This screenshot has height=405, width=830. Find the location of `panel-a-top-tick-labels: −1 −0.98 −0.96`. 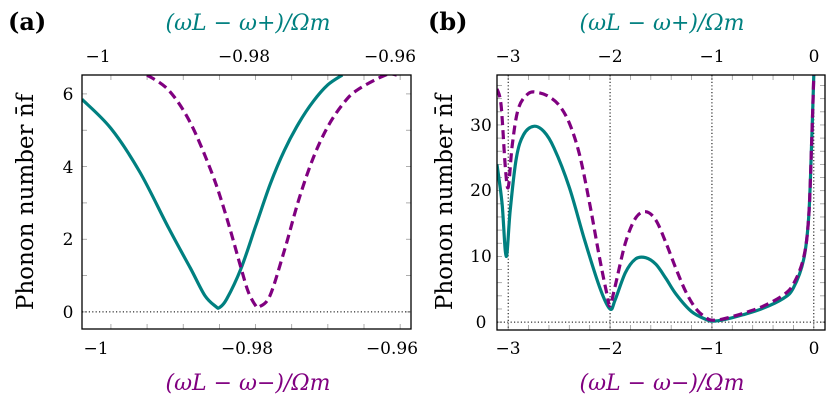

panel-a-top-tick-labels: −1 −0.98 −0.96 is located at coordinates (250, 57).